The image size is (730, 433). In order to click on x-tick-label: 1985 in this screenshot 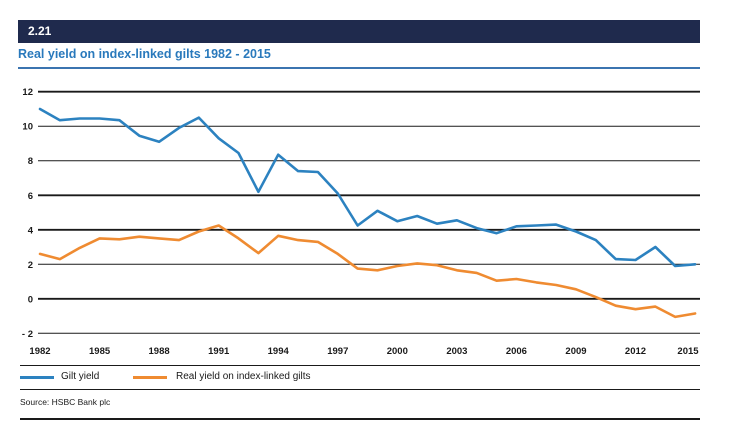, I will do `click(100, 351)`.